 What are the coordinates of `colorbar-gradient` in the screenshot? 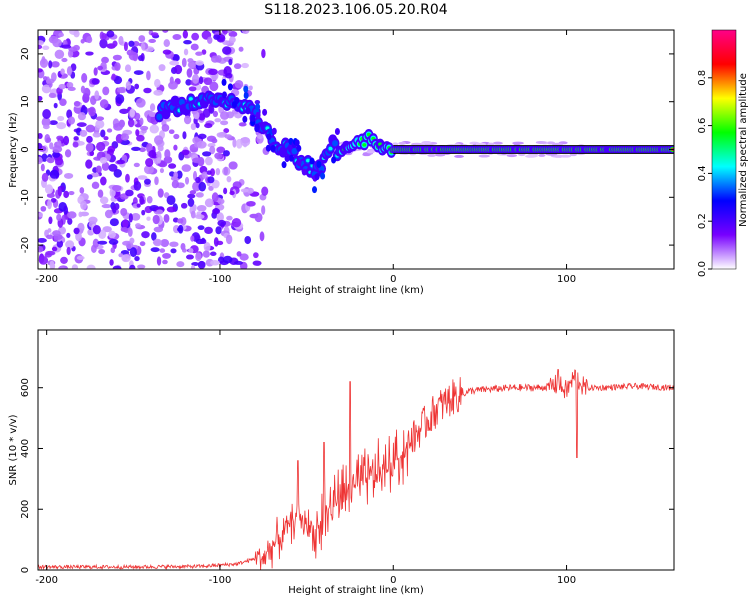 It's located at (724, 149).